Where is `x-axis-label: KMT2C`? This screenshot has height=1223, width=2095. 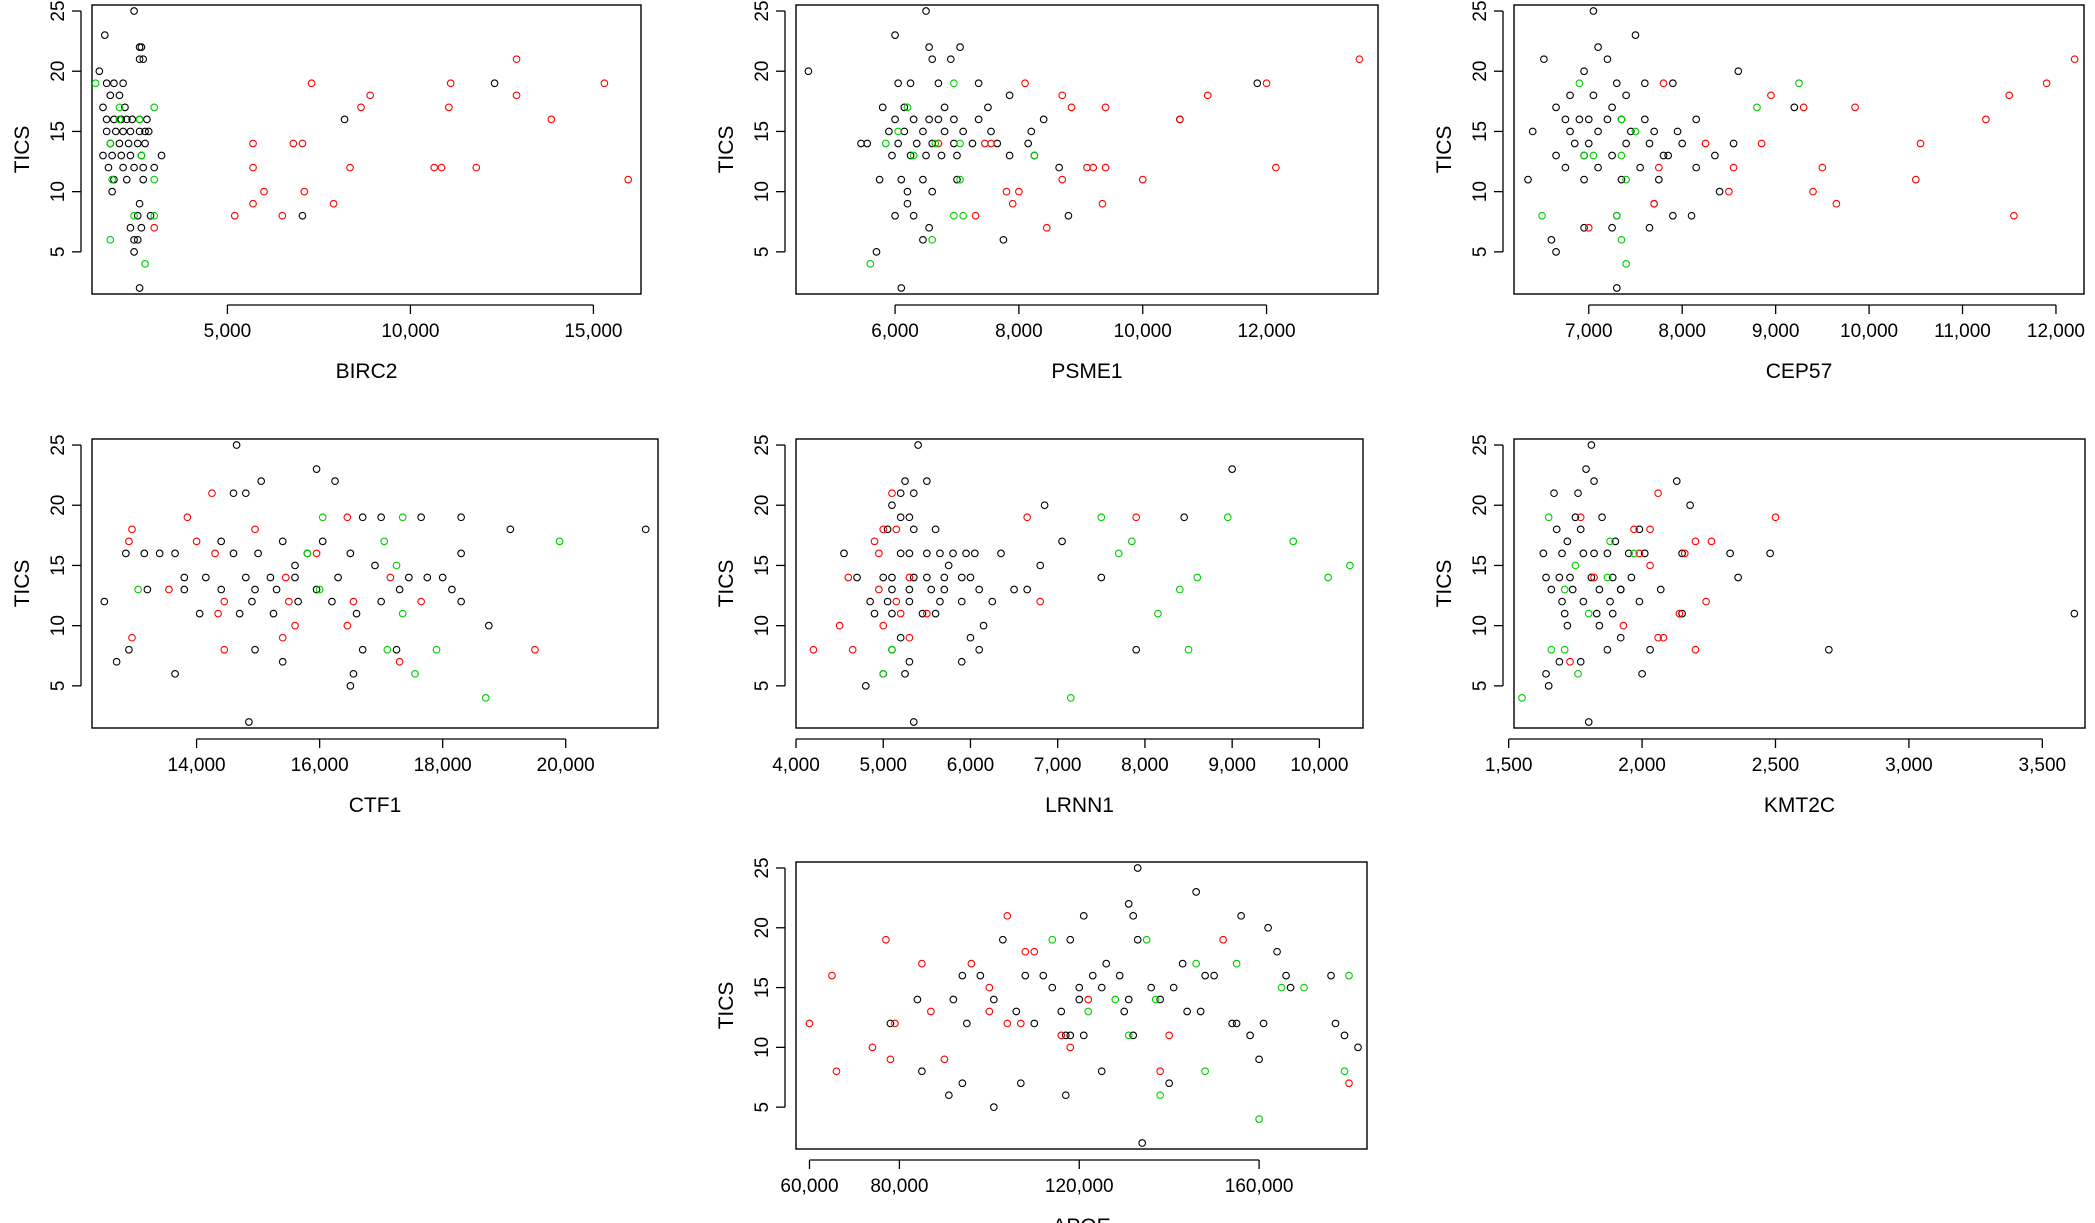
x-axis-label: KMT2C is located at coordinates (1799, 805).